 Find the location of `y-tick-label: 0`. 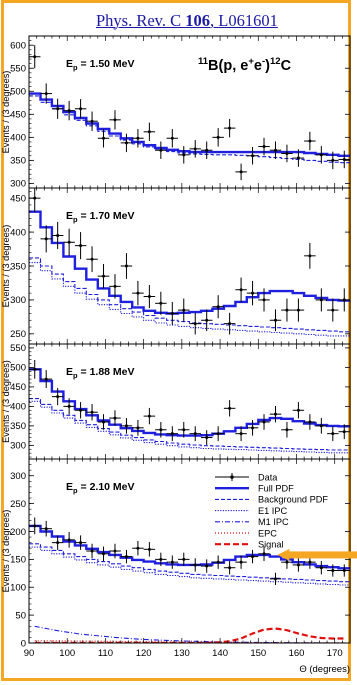

y-tick-label: 0 is located at coordinates (23, 643).